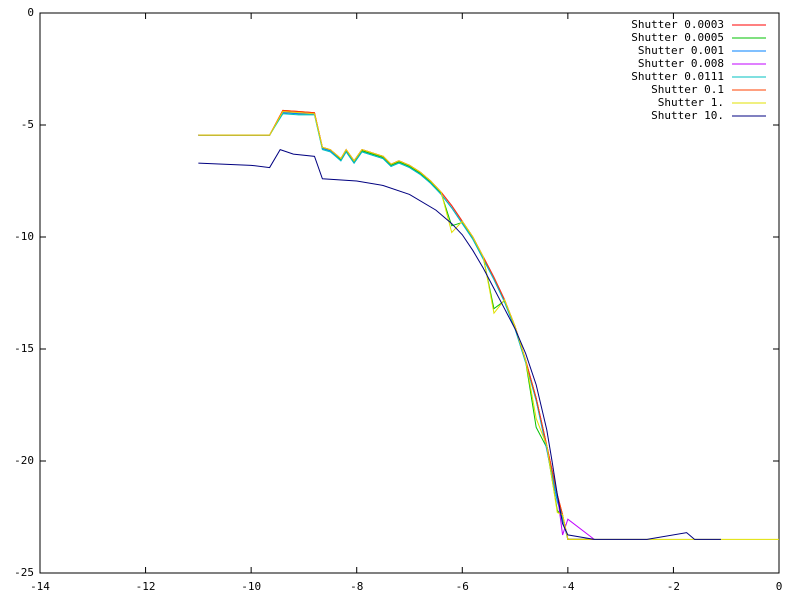 The width and height of the screenshot is (800, 600). Describe the element at coordinates (568, 586) in the screenshot. I see `x-tick-label: -4` at that location.